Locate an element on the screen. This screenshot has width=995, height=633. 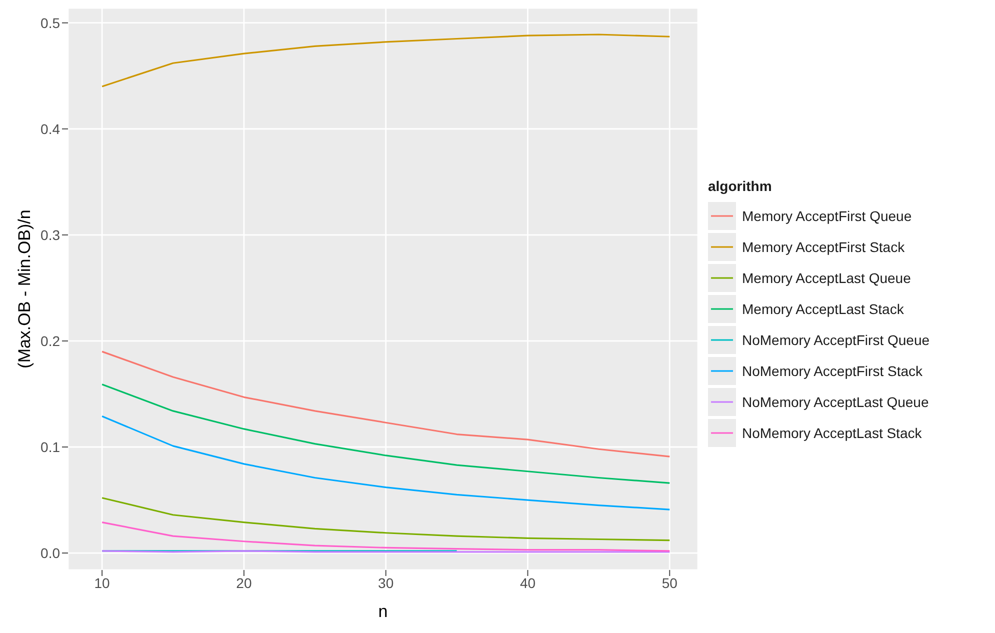
x-tick-label: 10 is located at coordinates (102, 582).